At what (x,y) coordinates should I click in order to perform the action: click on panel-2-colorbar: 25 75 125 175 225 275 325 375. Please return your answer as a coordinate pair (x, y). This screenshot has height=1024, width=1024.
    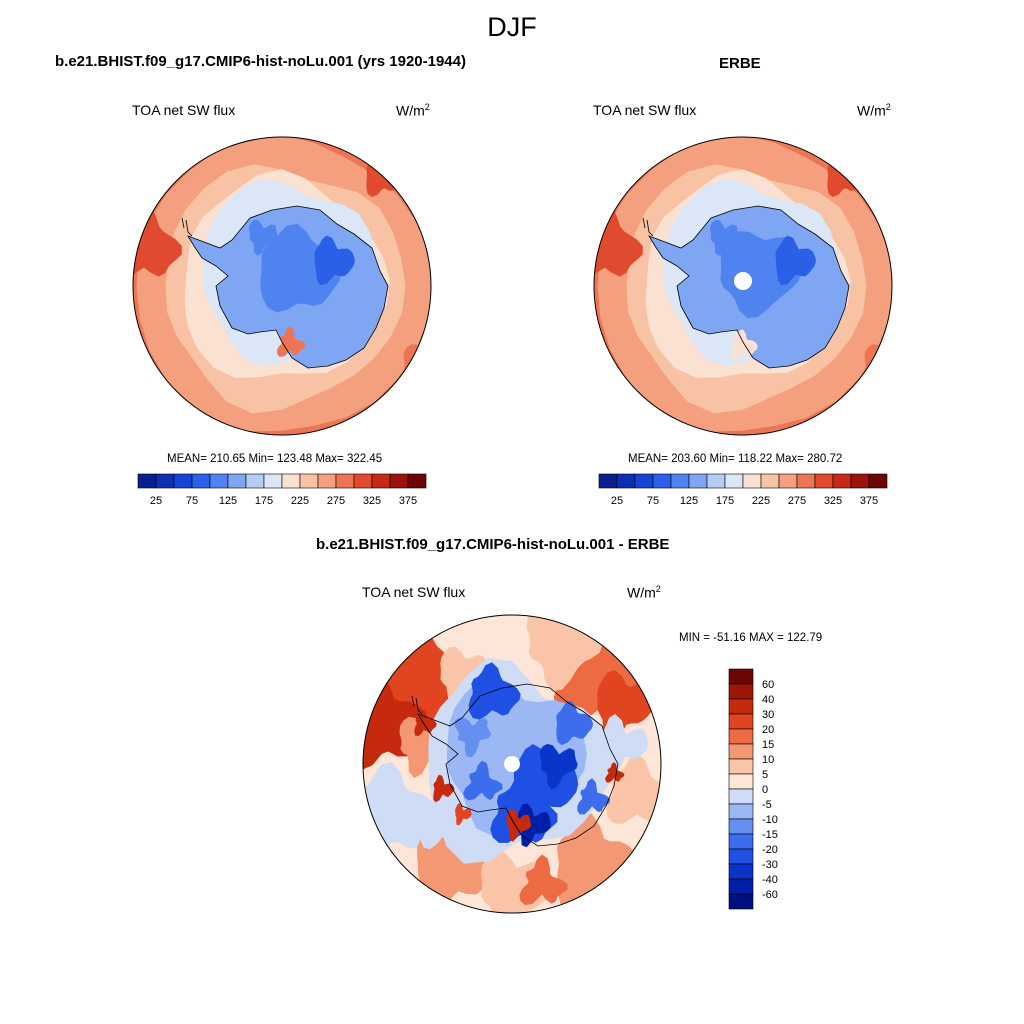
    Looking at the image, I should click on (743, 490).